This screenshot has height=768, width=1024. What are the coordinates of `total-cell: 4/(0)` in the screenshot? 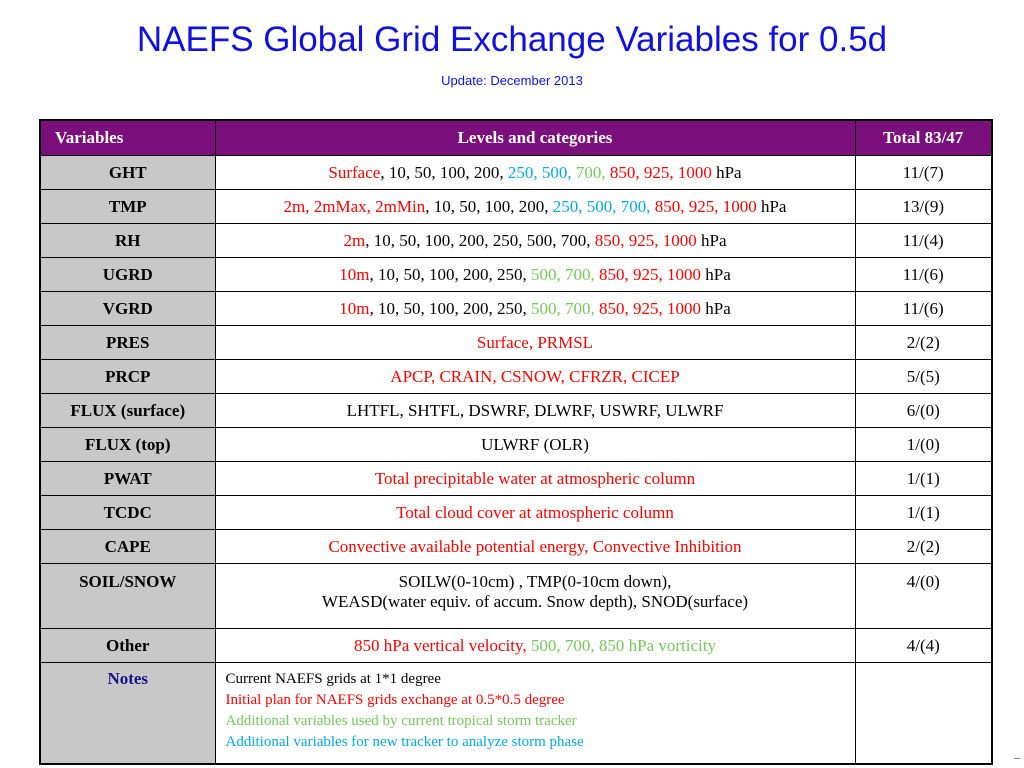 It's located at (923, 596).